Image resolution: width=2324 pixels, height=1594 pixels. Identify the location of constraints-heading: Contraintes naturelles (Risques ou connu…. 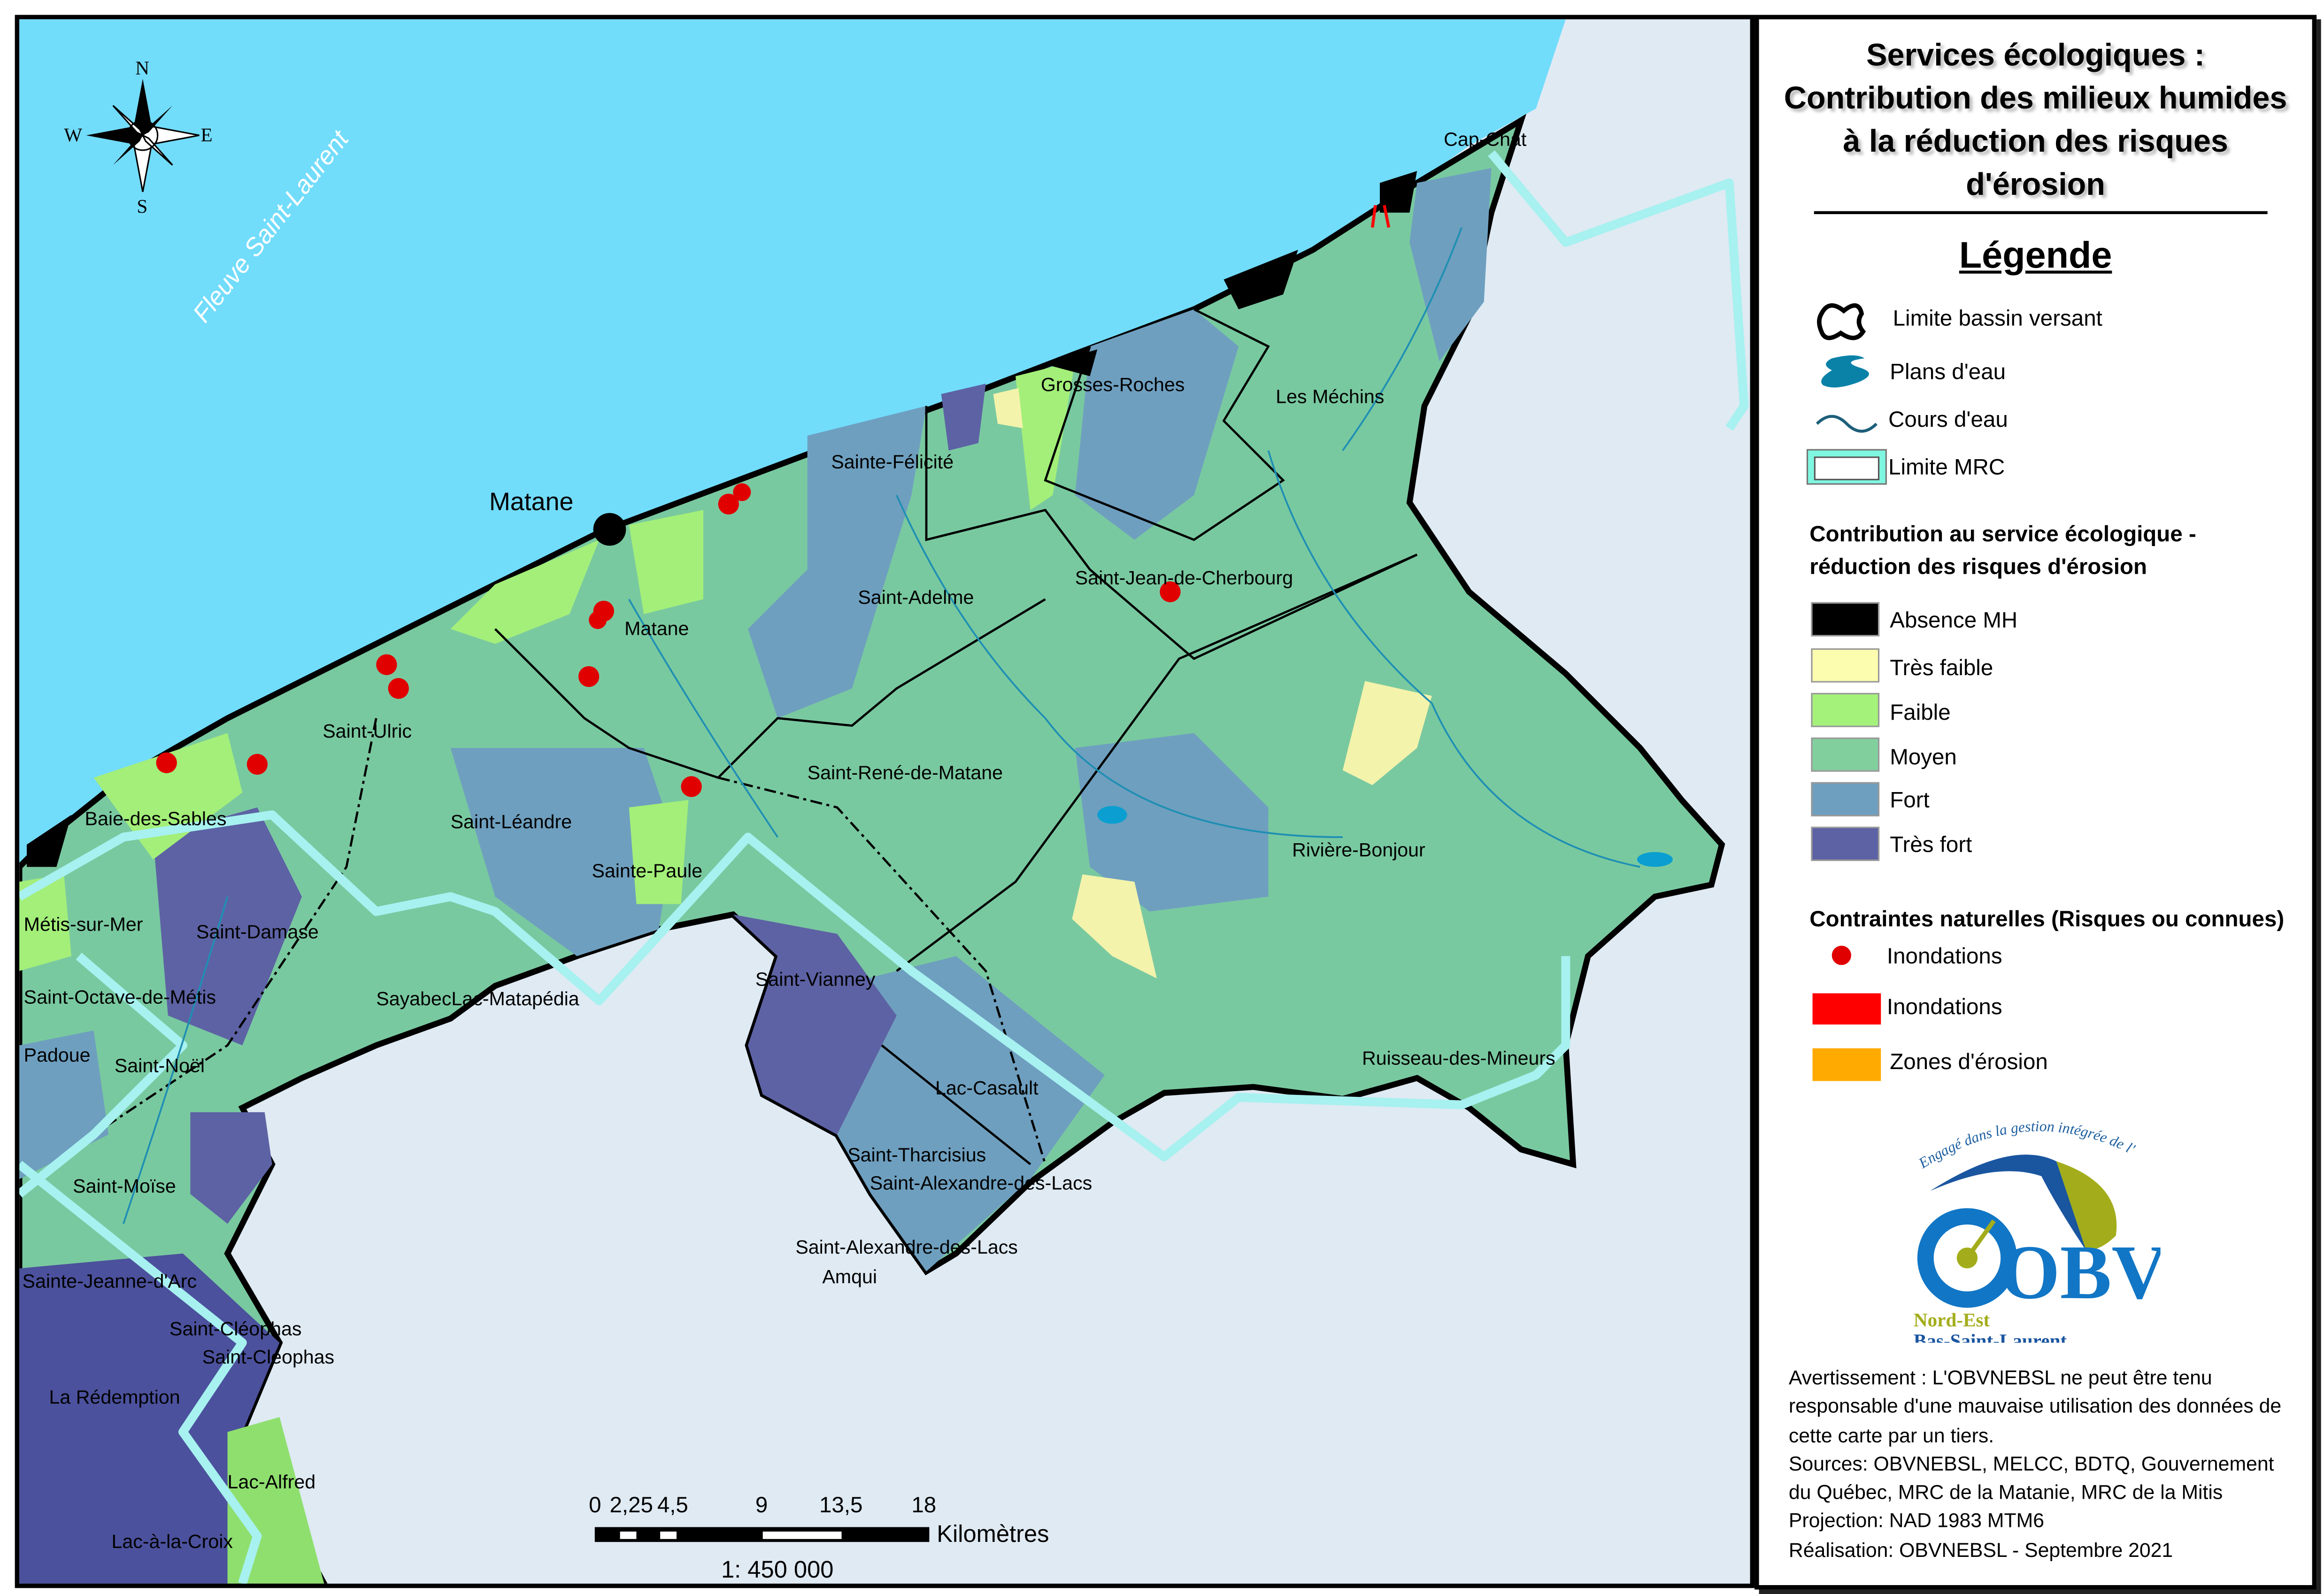
(2047, 919).